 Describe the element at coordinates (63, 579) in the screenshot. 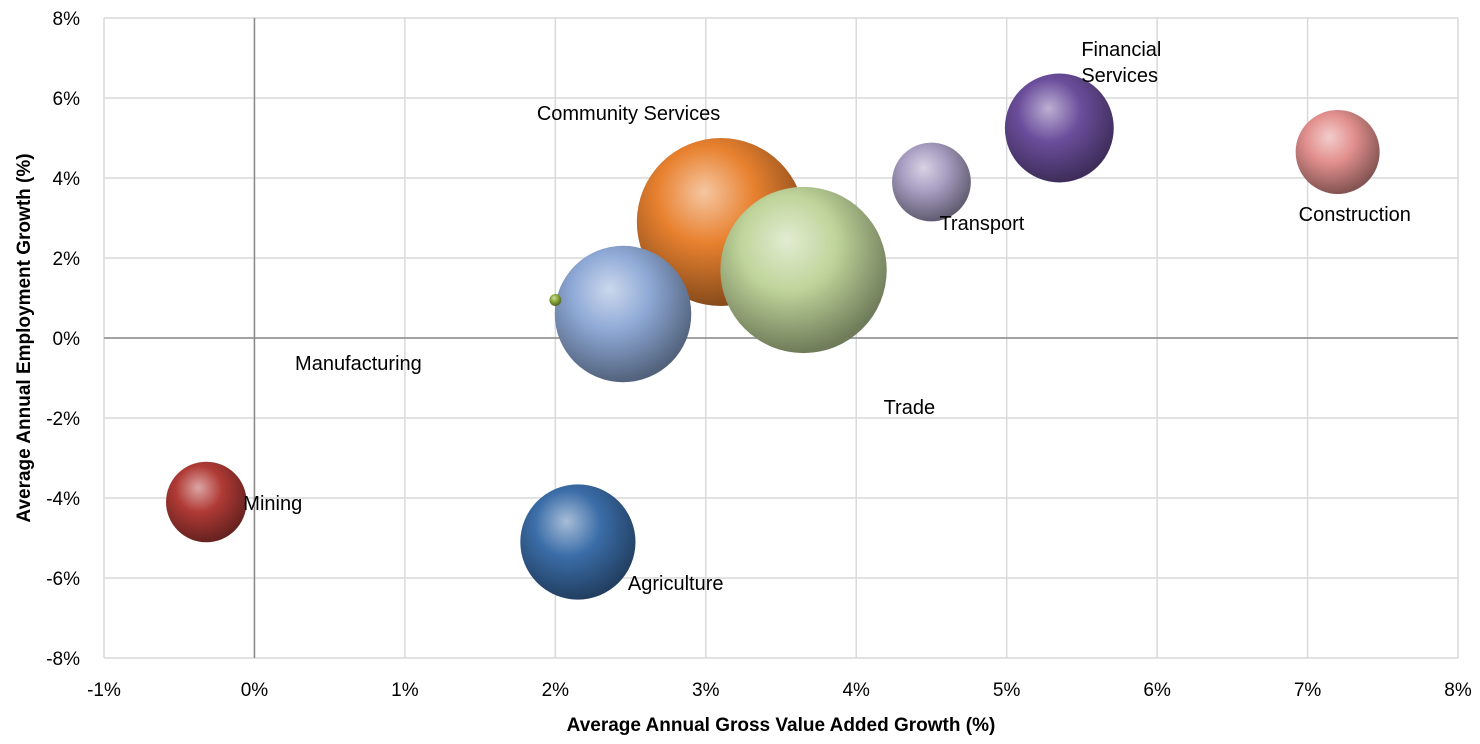

I see `y-tick-label: -6%` at that location.